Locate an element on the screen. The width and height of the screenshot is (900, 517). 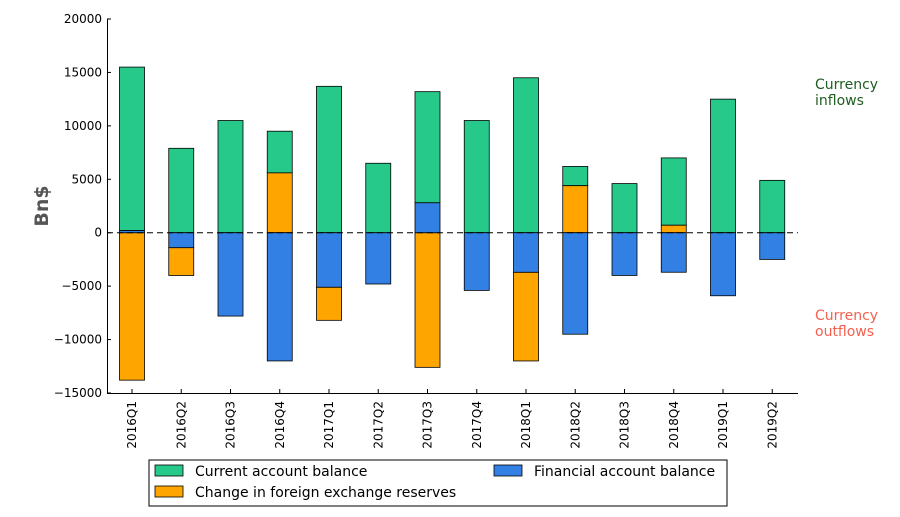
x-tick-label: 2018Q4 is located at coordinates (674, 425).